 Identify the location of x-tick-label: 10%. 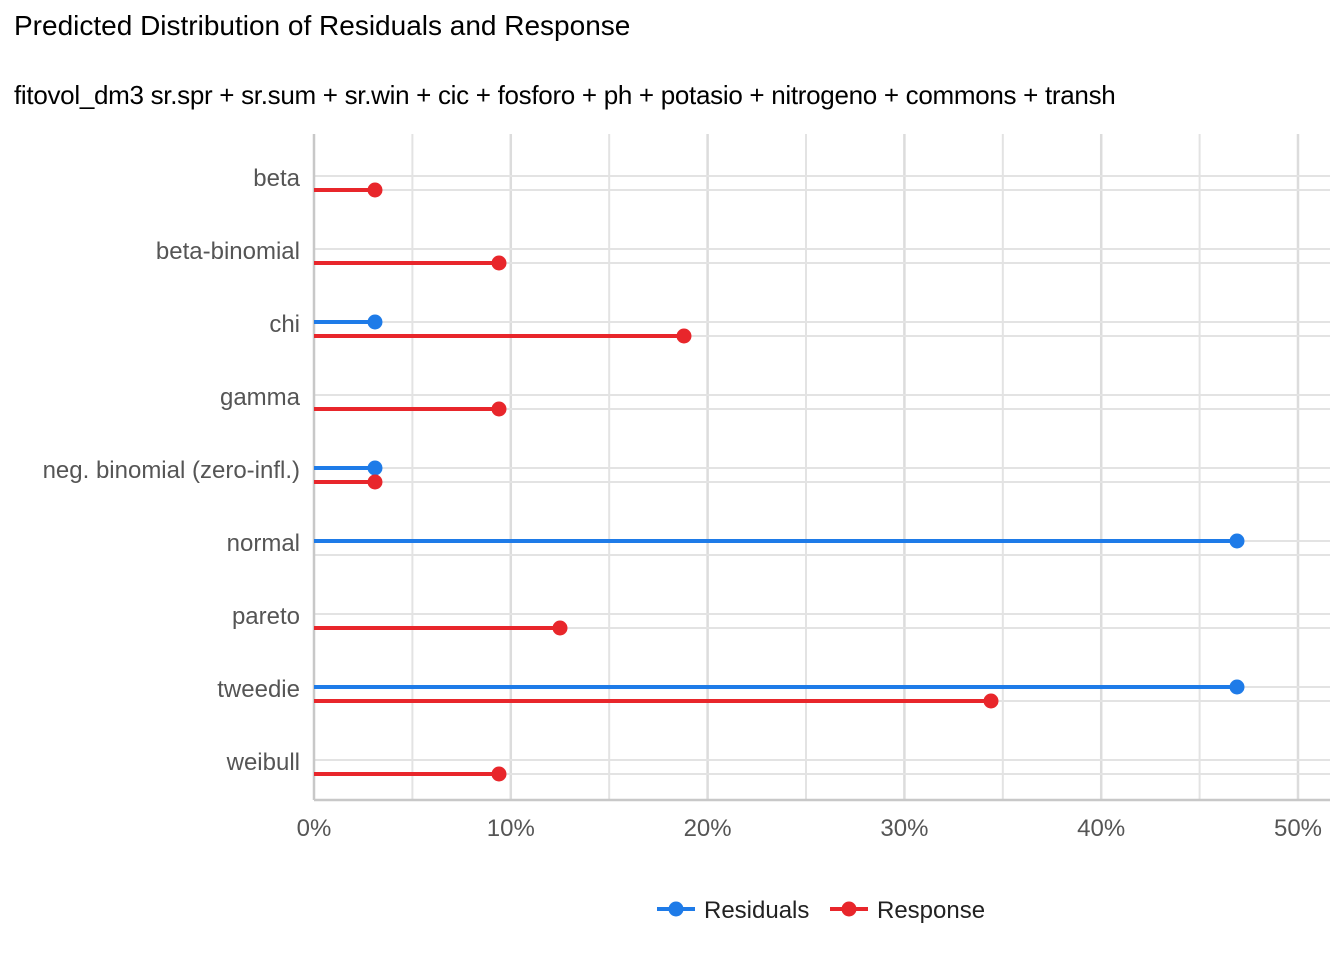
(511, 828).